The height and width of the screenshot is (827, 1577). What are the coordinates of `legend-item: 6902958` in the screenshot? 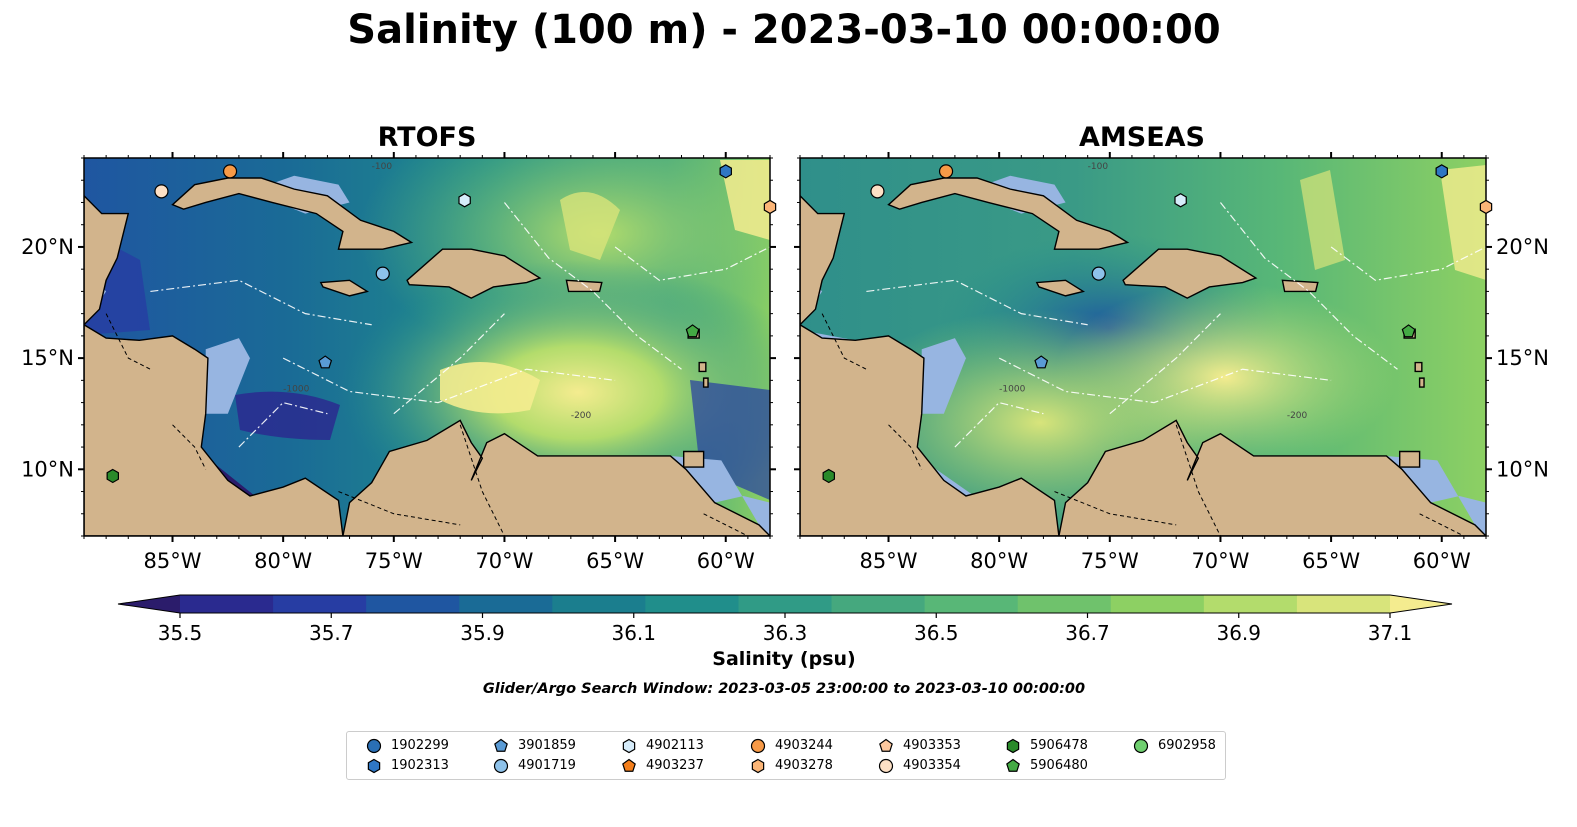 It's located at (1174, 746).